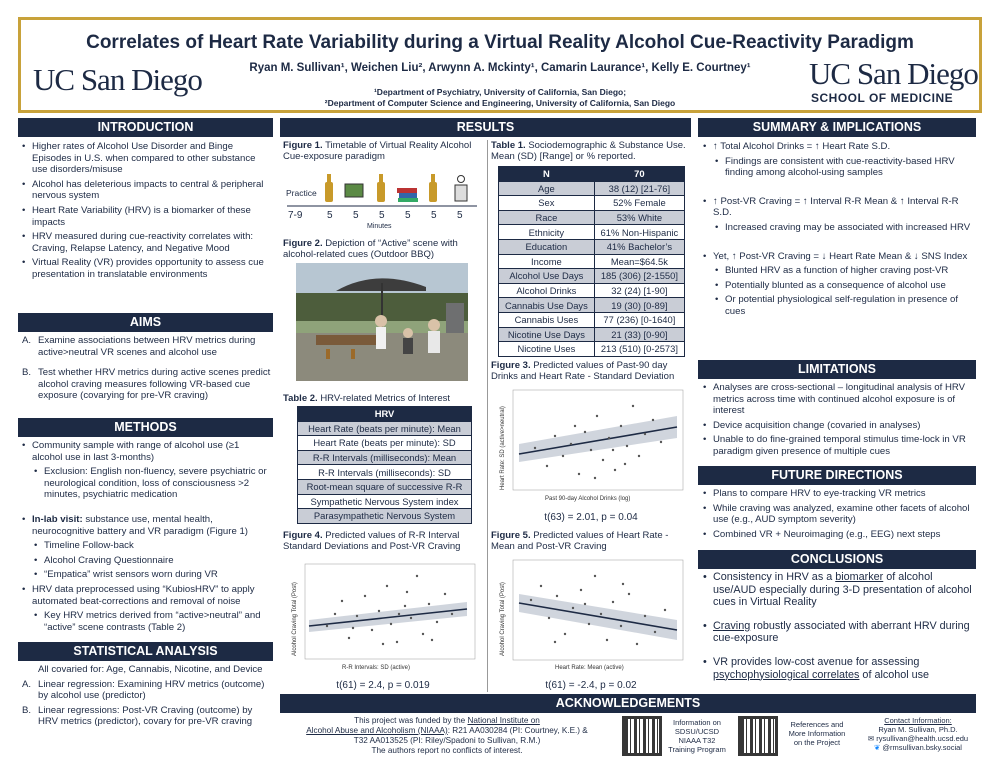 The width and height of the screenshot is (1000, 773). Describe the element at coordinates (301, 193) in the screenshot. I see `fig1-practice: Practice` at that location.